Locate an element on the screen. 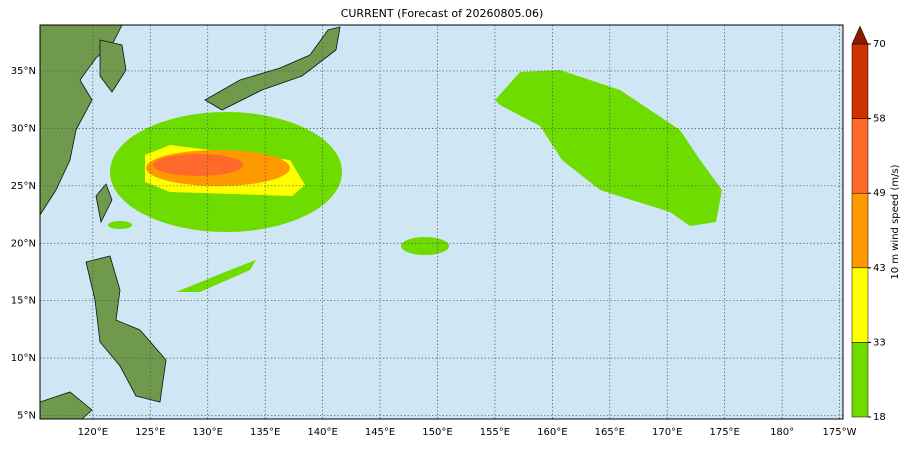 Image resolution: width=911 pixels, height=450 pixels. x-tick-label: 145°E is located at coordinates (380, 432).